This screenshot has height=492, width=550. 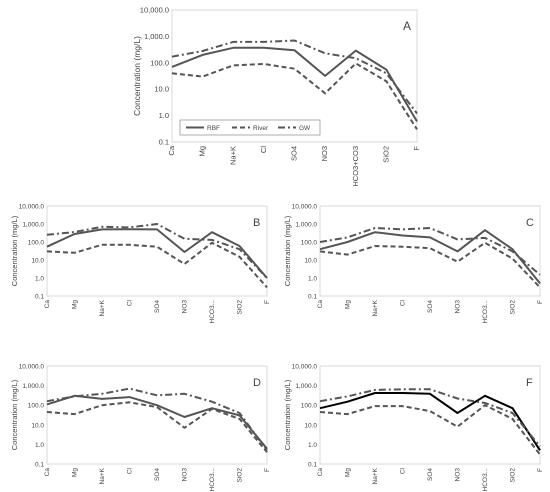 What do you see at coordinates (407, 26) in the screenshot?
I see `panel-label: A` at bounding box center [407, 26].